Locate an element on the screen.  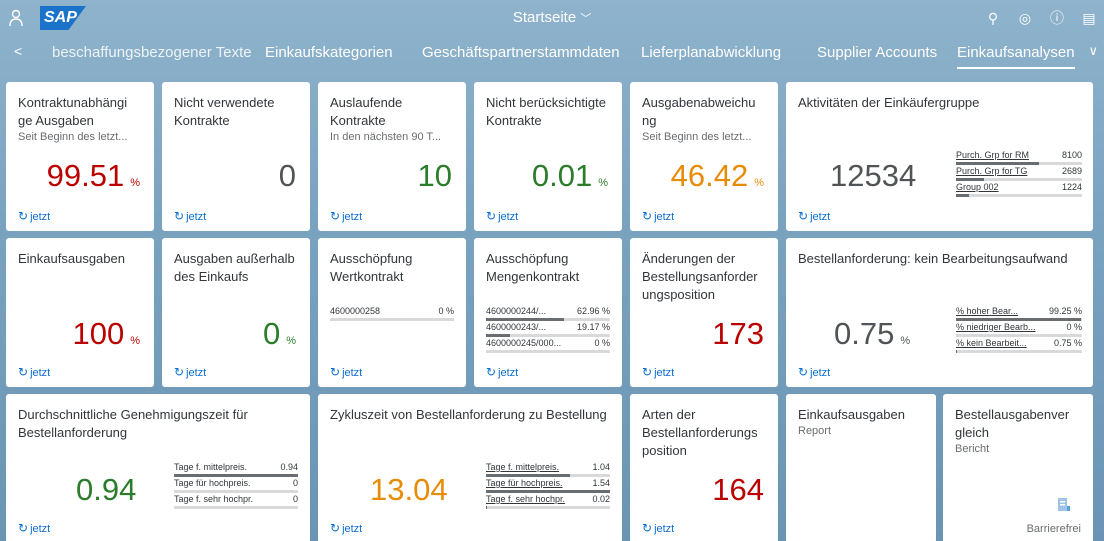
shell-title: Startseite ﹀ is located at coordinates (552, 17).